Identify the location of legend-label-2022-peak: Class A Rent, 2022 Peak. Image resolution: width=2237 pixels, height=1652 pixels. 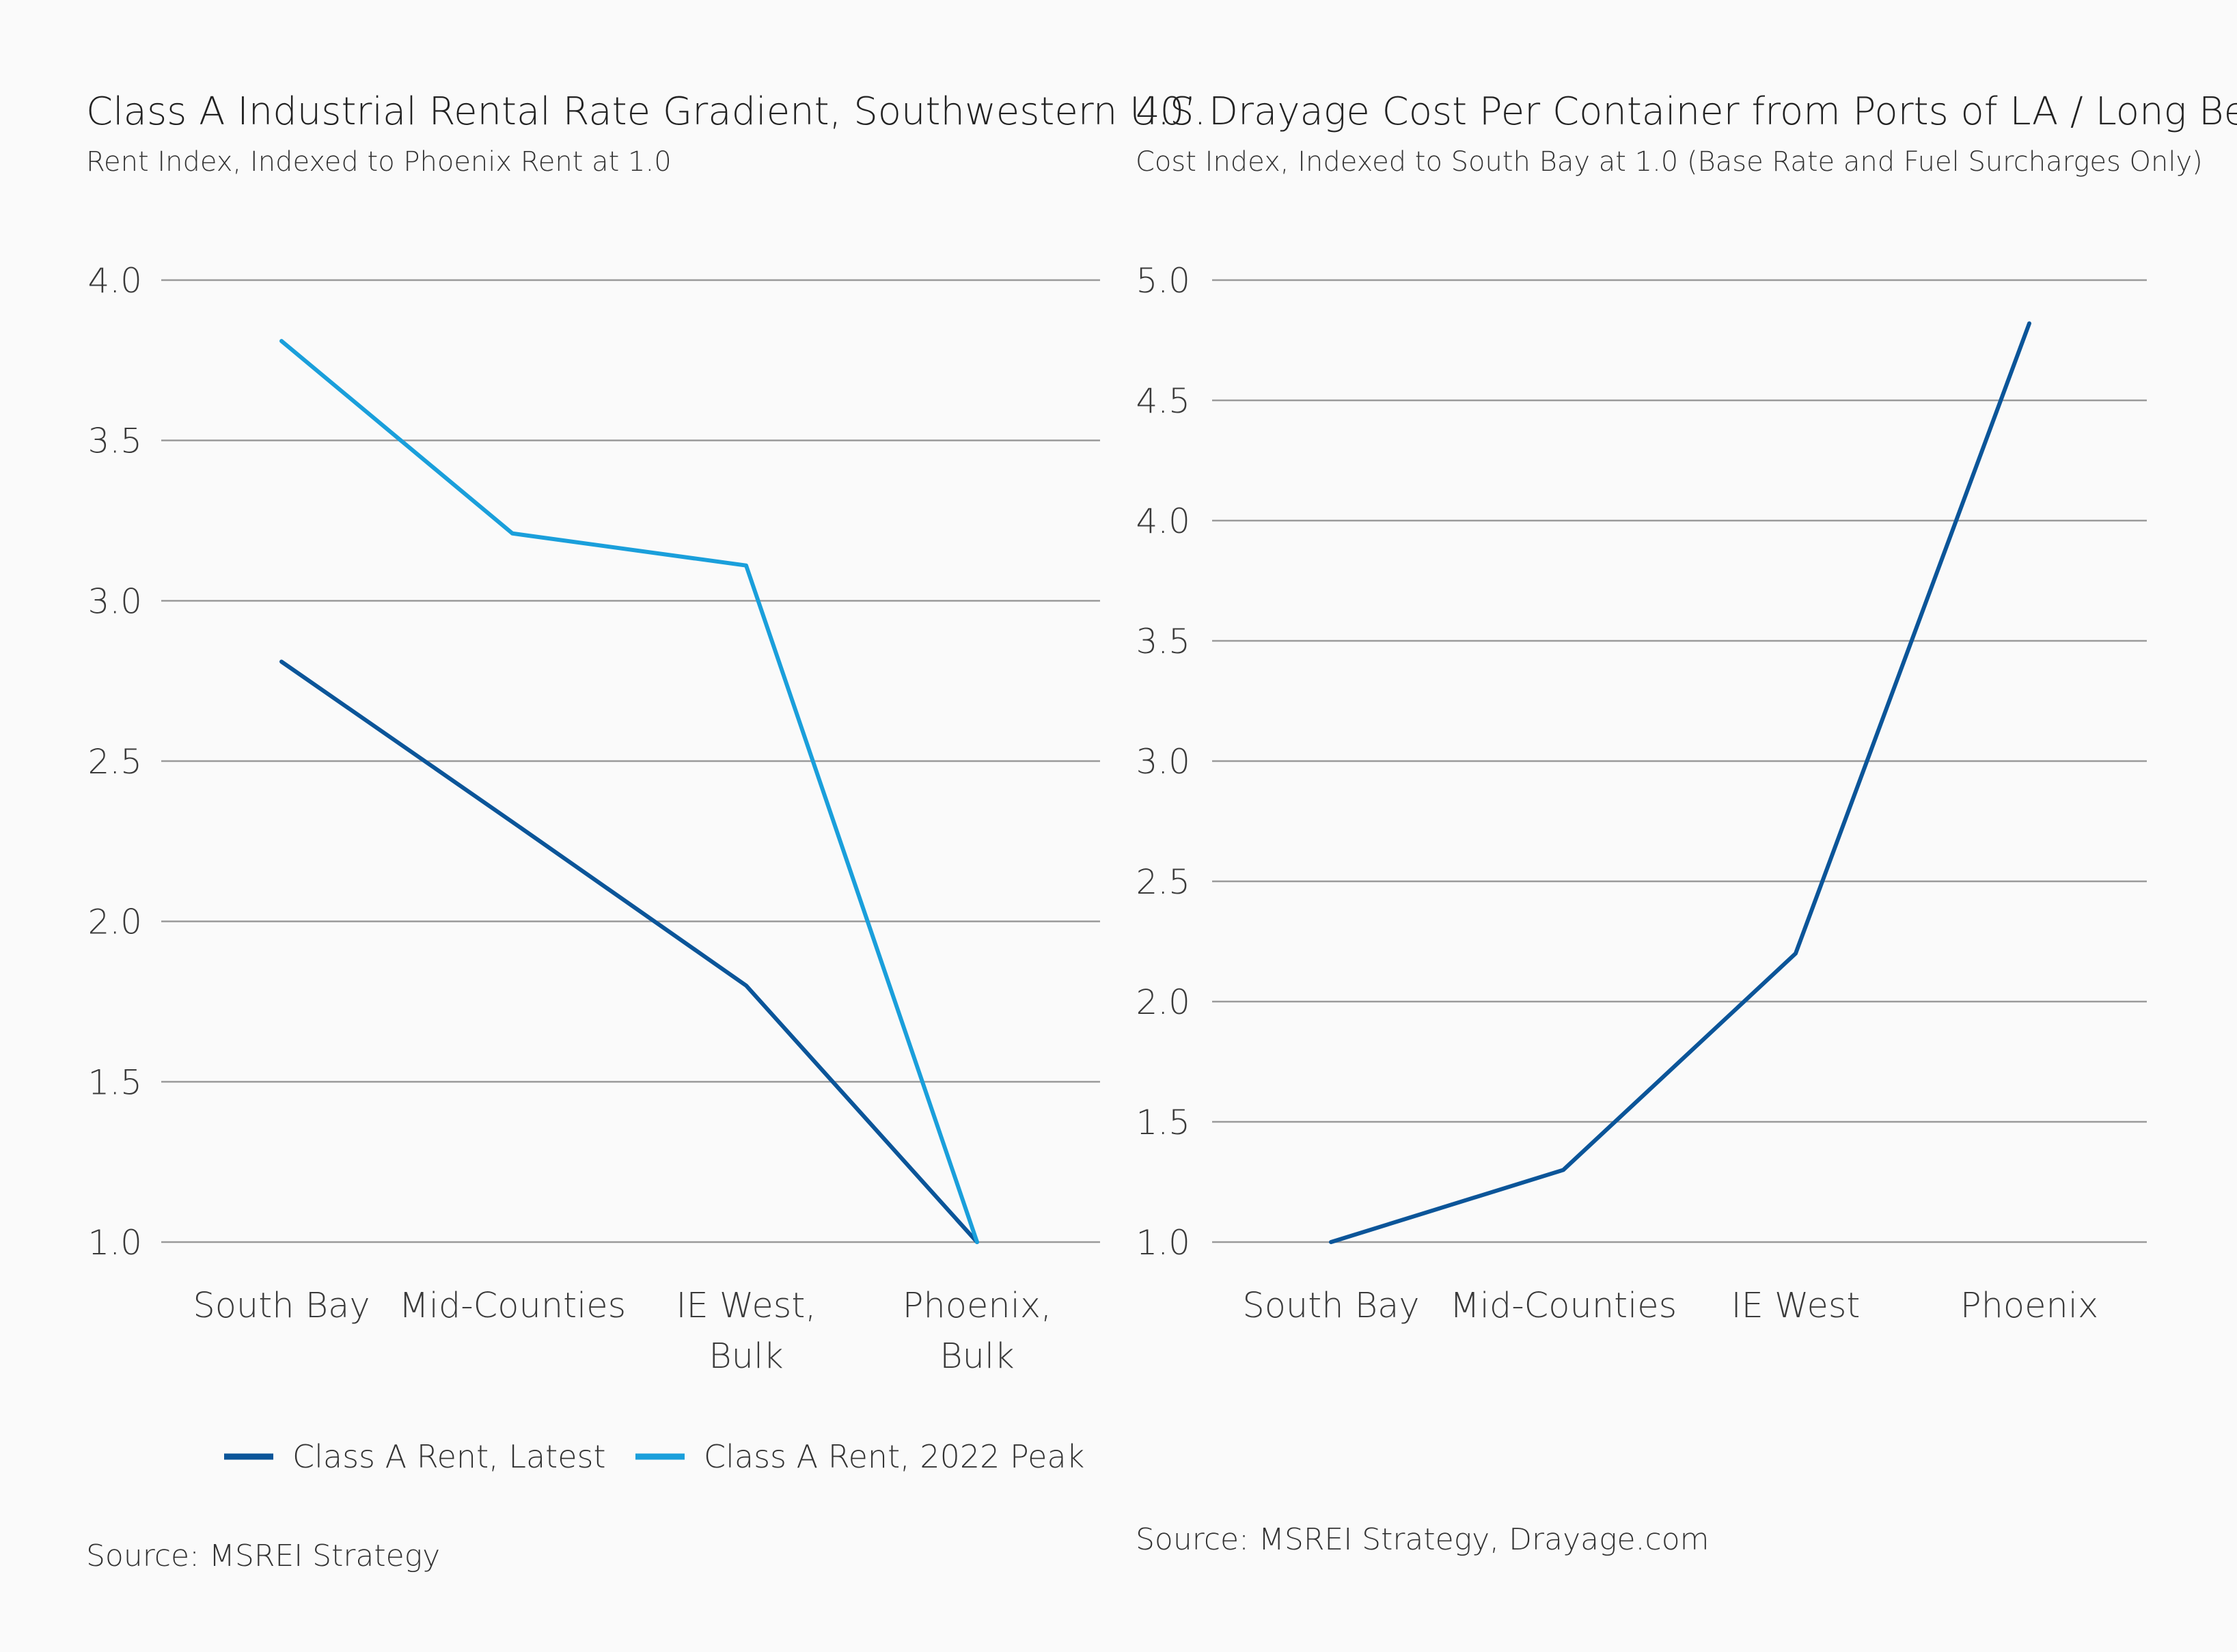
(894, 1456).